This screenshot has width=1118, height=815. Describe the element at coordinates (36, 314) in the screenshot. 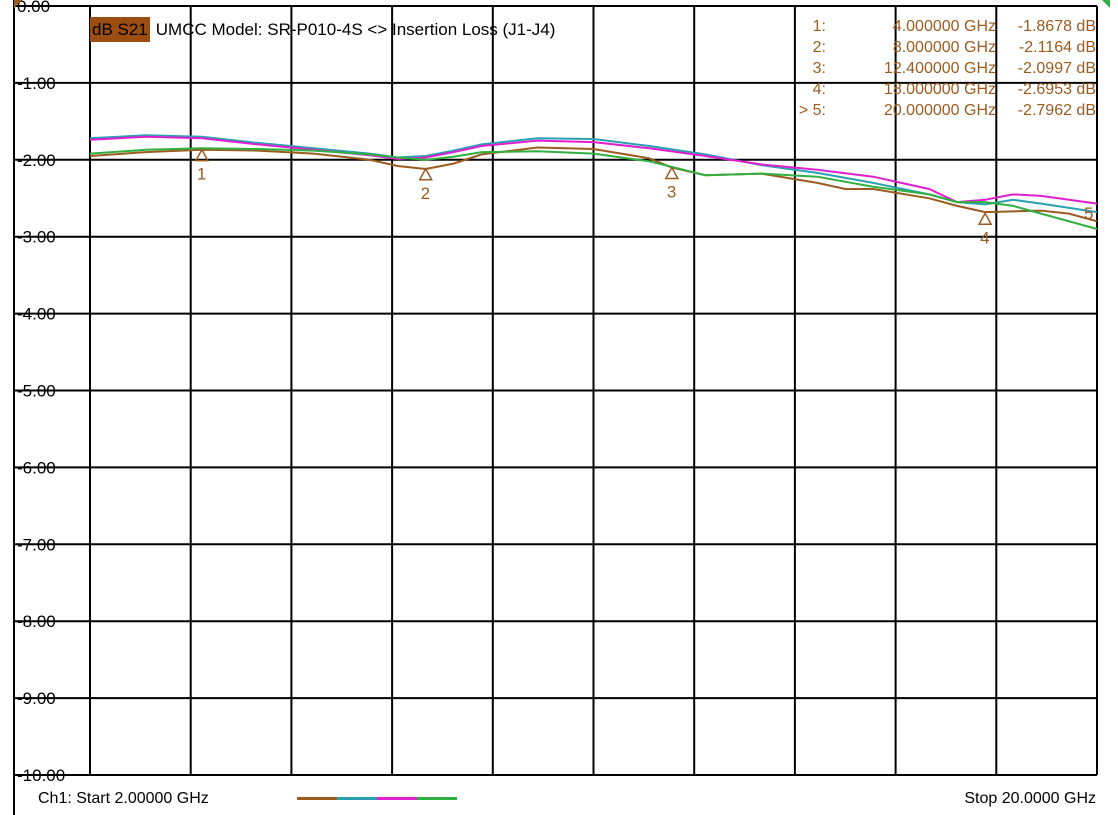

I see `y-tick-label: -4.00` at that location.